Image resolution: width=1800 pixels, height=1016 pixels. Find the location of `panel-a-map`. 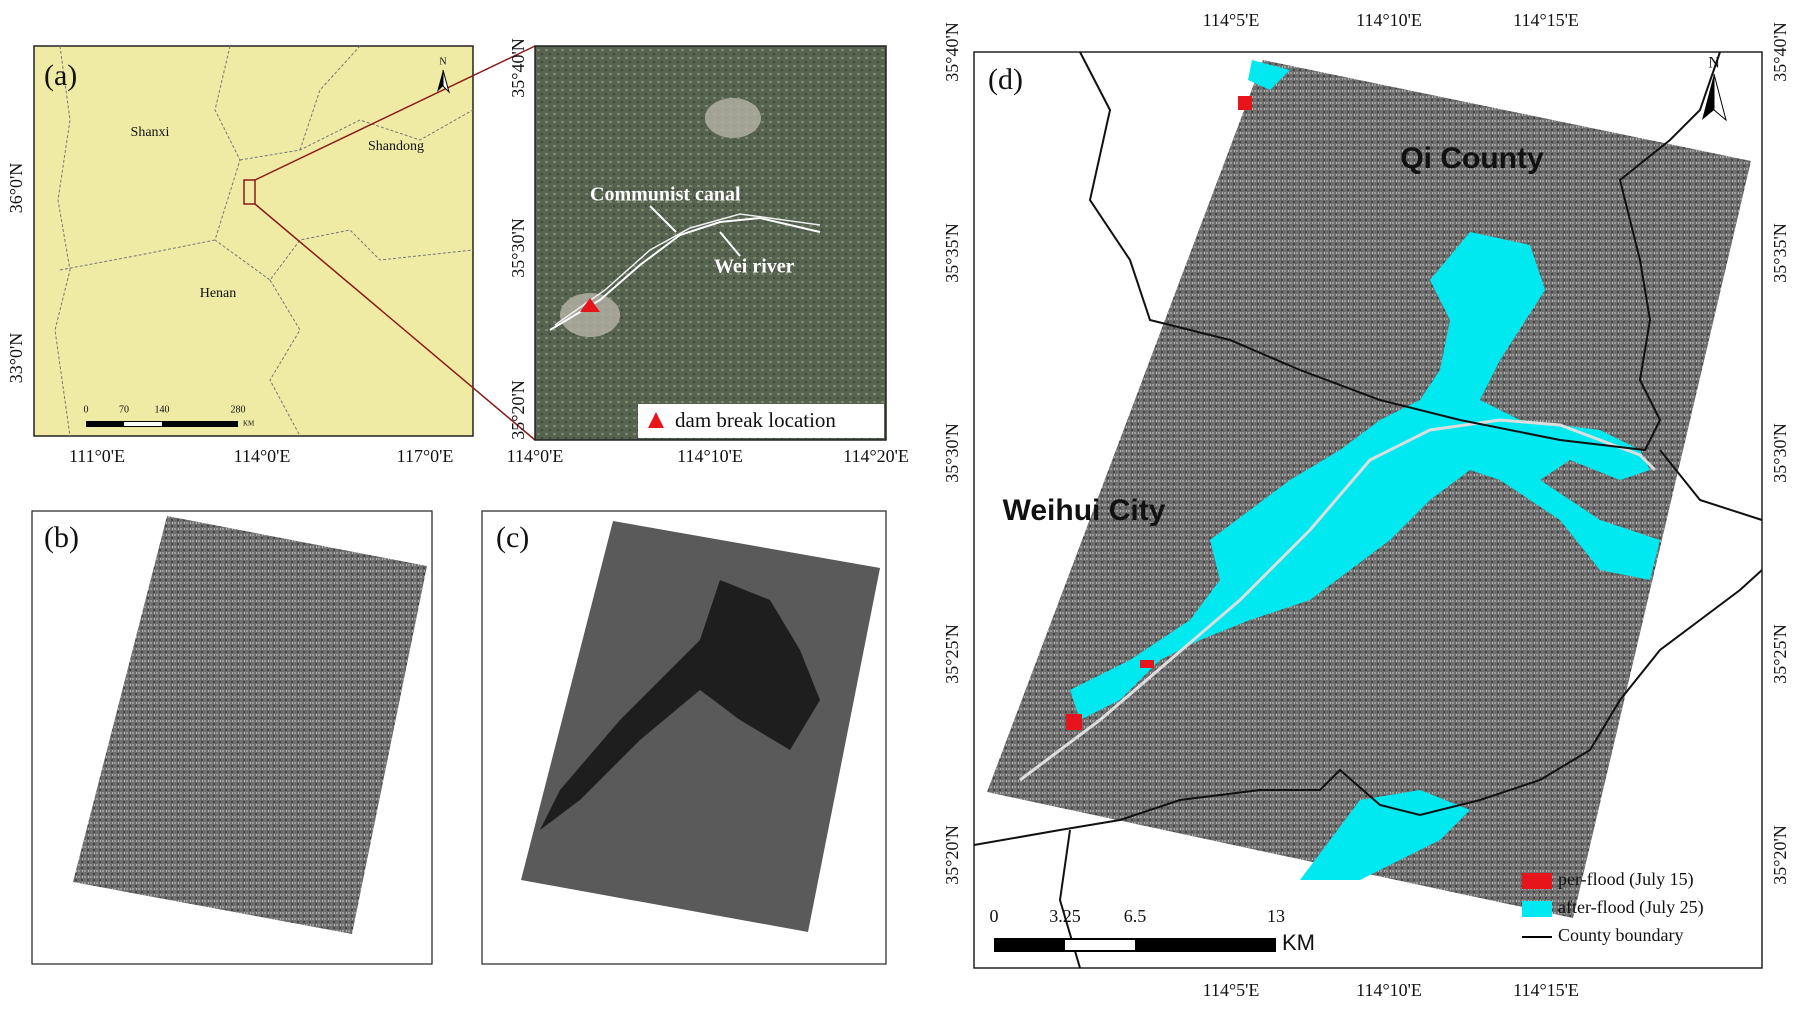

panel-a-map is located at coordinates (253, 241).